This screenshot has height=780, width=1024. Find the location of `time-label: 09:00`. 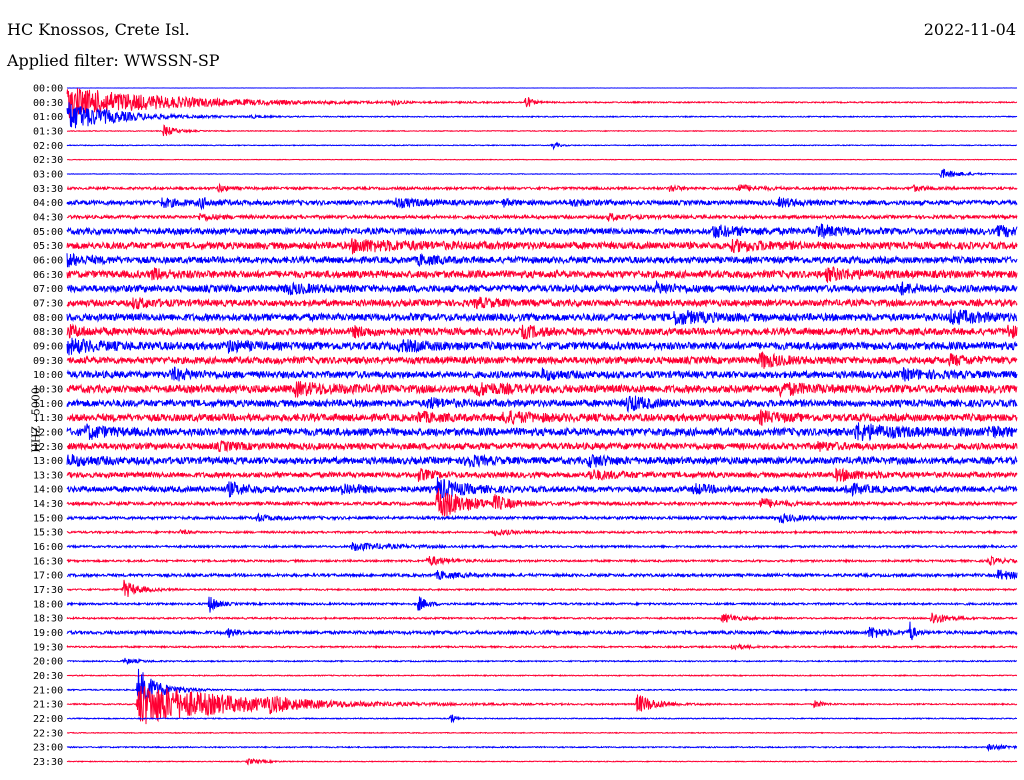

time-label: 09:00 is located at coordinates (48, 346).